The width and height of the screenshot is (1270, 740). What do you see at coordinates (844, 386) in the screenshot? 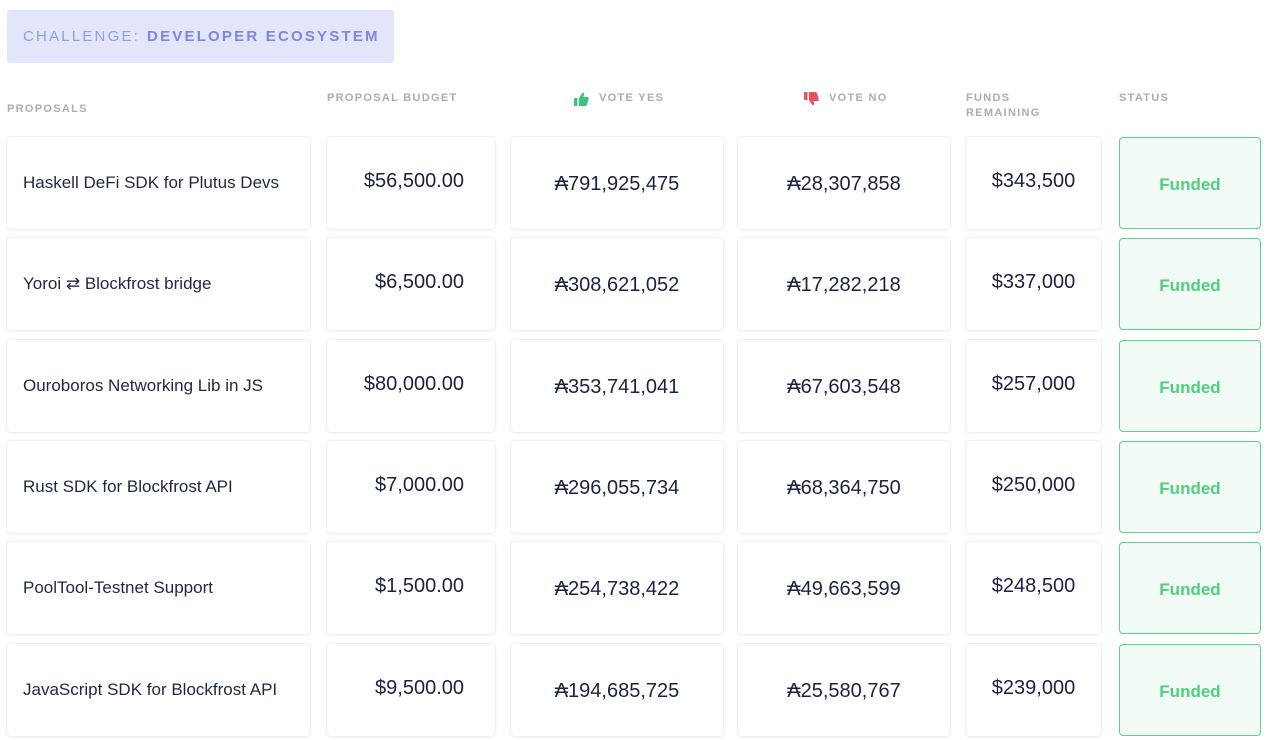
I see `vote-no-amount: ₳67,603,548` at bounding box center [844, 386].